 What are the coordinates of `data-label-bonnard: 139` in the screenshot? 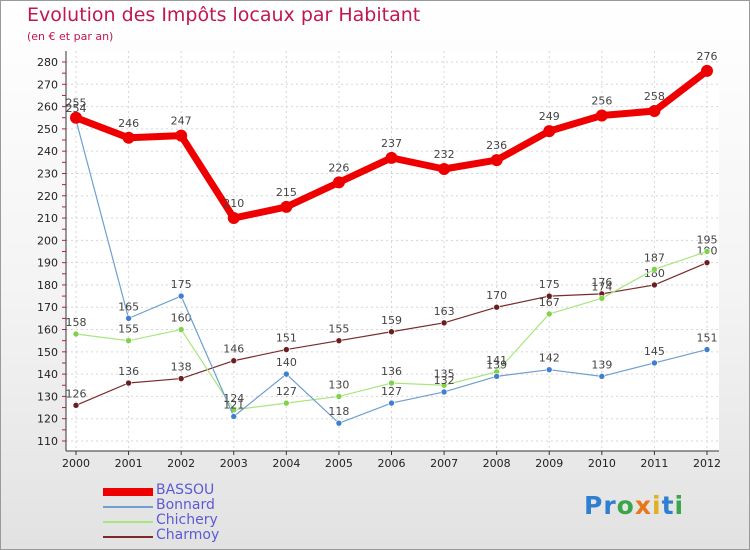 It's located at (496, 364).